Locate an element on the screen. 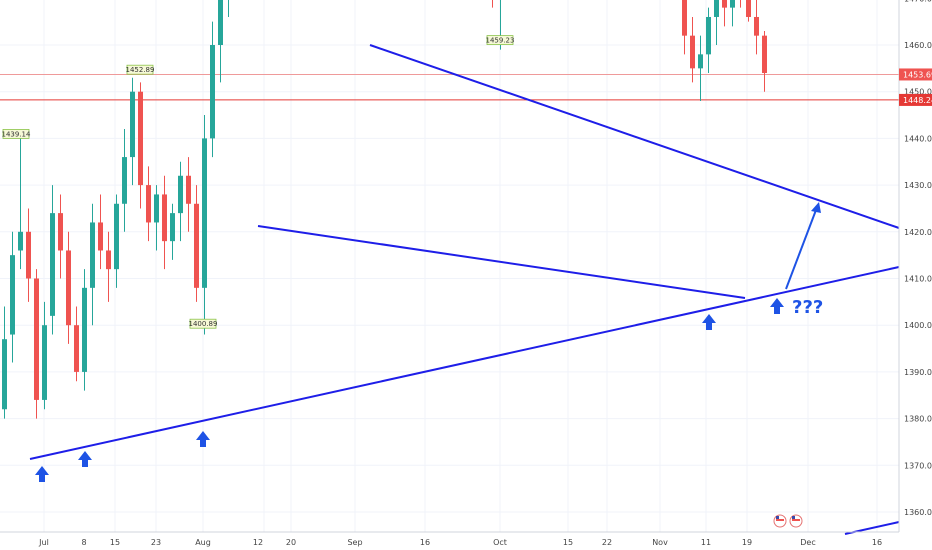 The height and width of the screenshot is (550, 932). projection-arrow-line is located at coordinates (801, 249).